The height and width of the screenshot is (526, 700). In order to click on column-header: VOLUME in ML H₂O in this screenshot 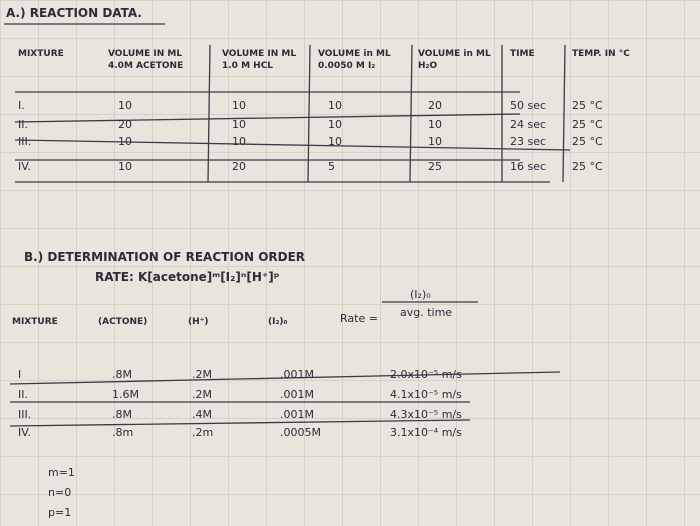, I will do `click(454, 60)`.